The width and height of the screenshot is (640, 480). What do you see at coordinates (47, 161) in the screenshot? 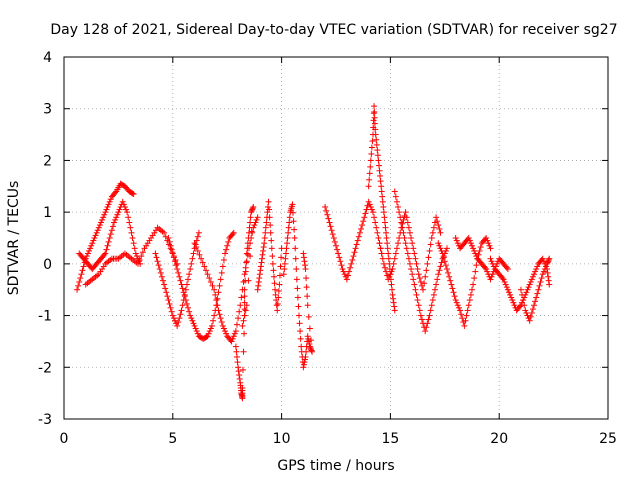
I see `y-tick-label: 2` at bounding box center [47, 161].